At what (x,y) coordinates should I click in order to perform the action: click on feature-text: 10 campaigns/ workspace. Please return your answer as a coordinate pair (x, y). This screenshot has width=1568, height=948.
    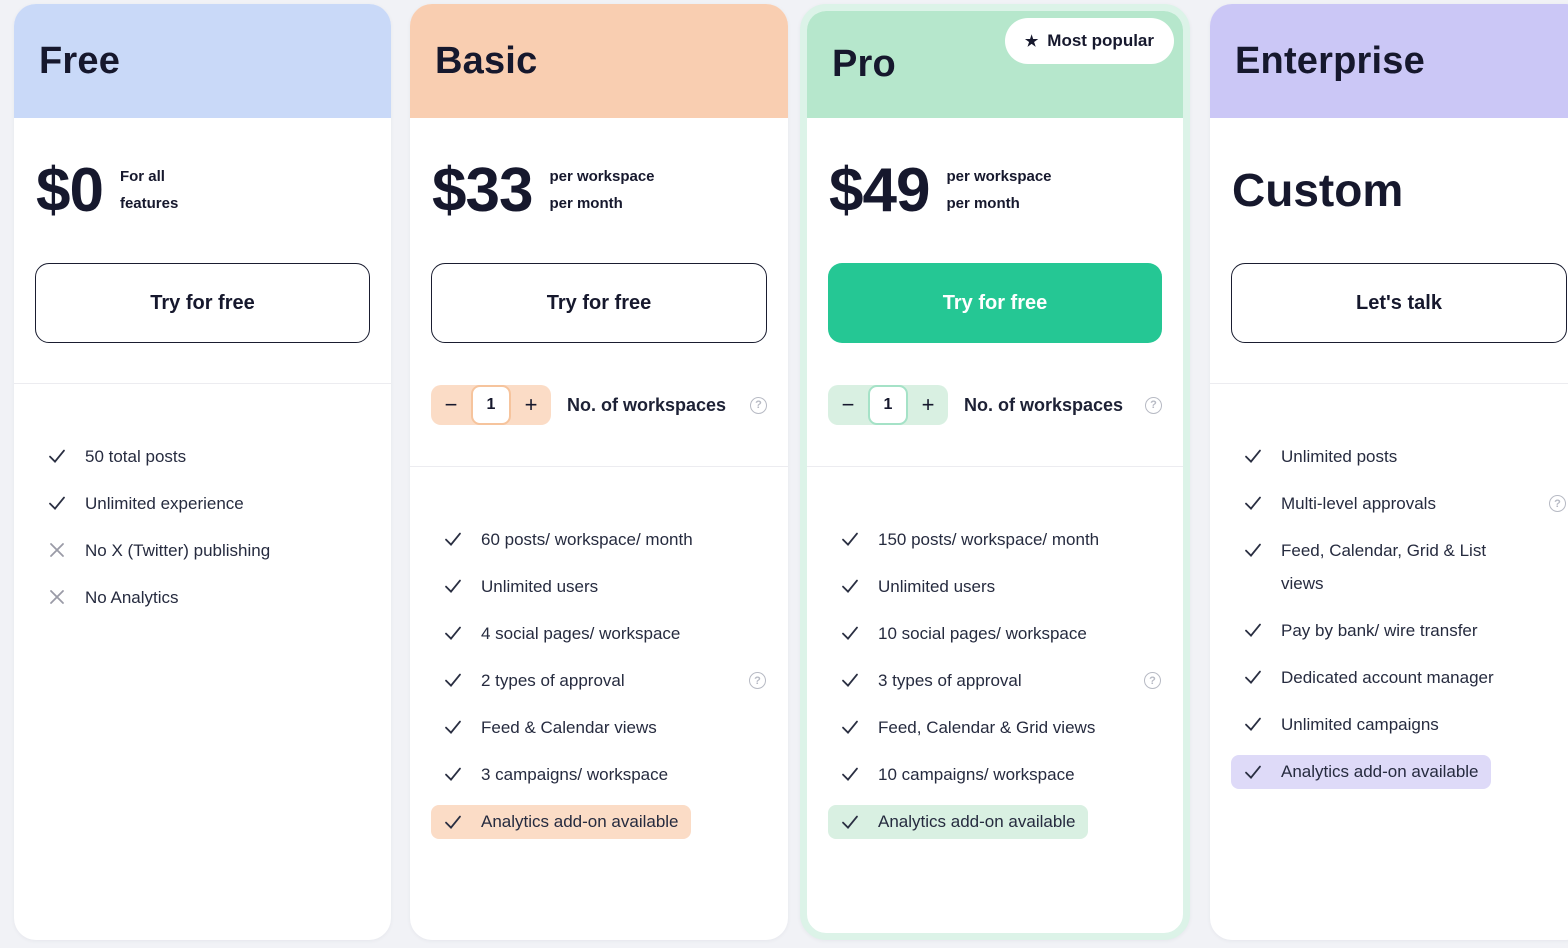
    Looking at the image, I should click on (976, 774).